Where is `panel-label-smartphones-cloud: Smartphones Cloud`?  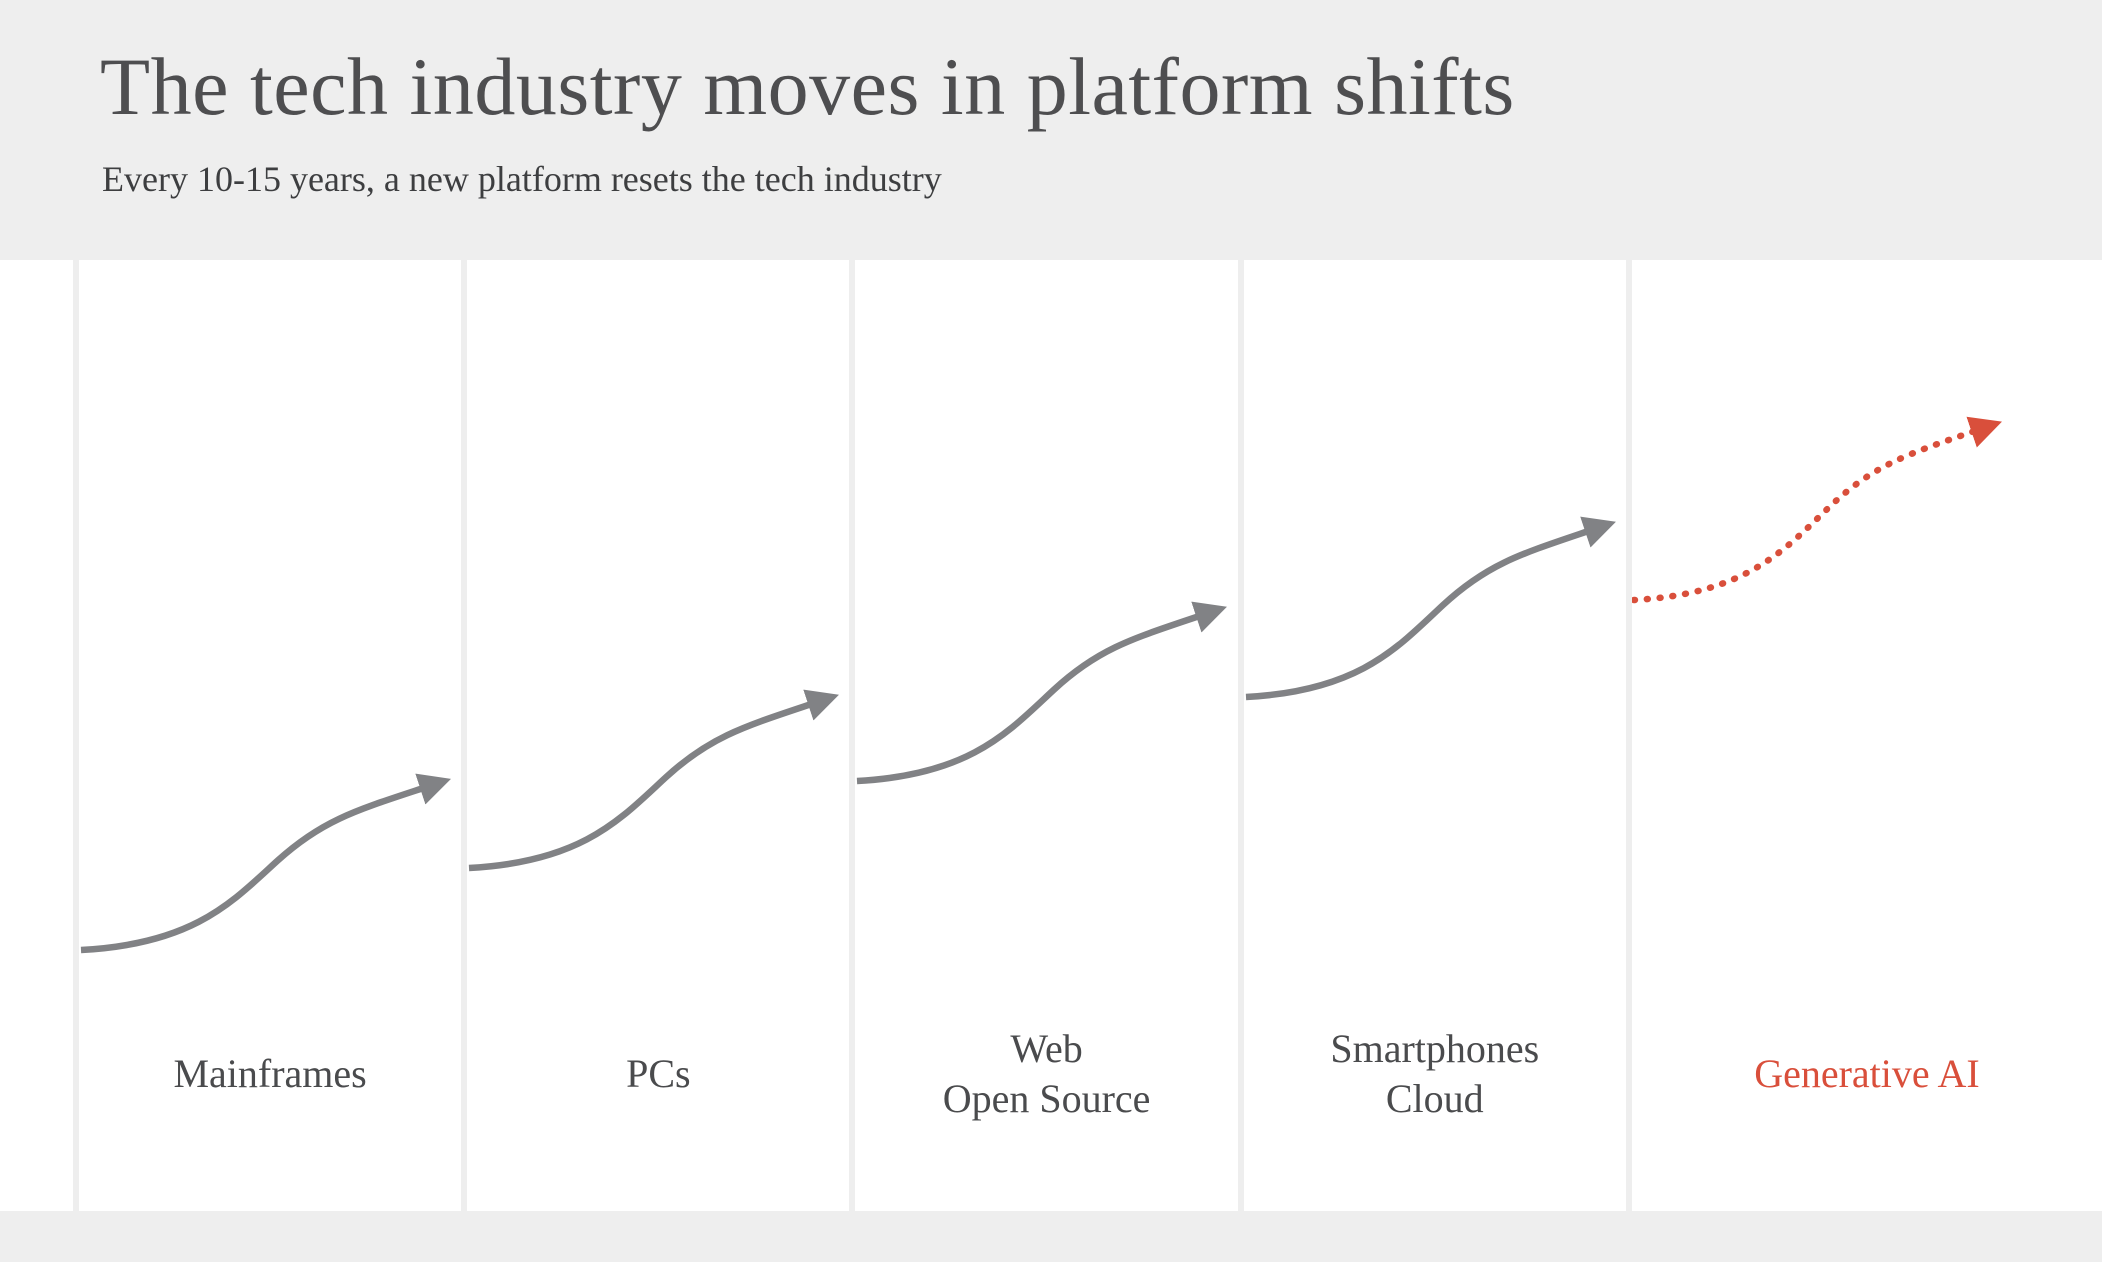 panel-label-smartphones-cloud: Smartphones Cloud is located at coordinates (1435, 1073).